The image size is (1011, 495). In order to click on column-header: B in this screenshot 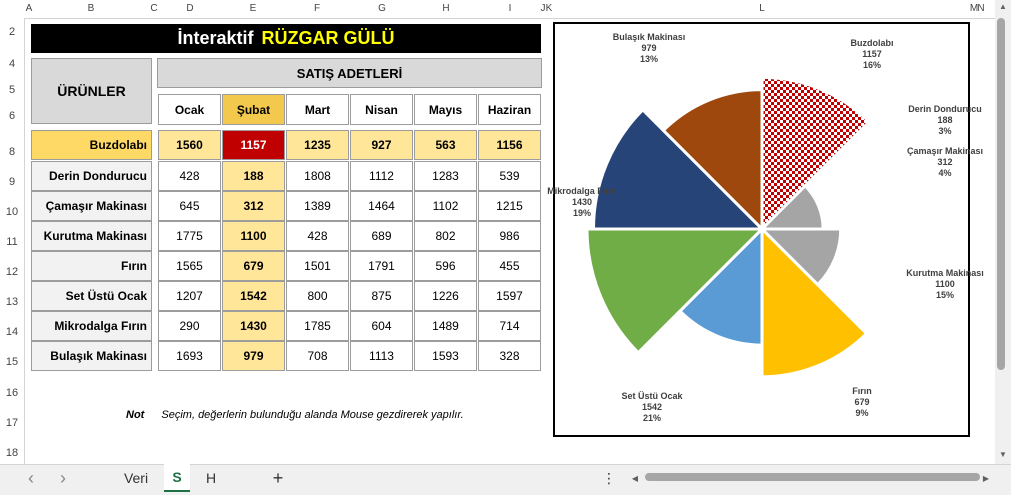, I will do `click(91, 8)`.